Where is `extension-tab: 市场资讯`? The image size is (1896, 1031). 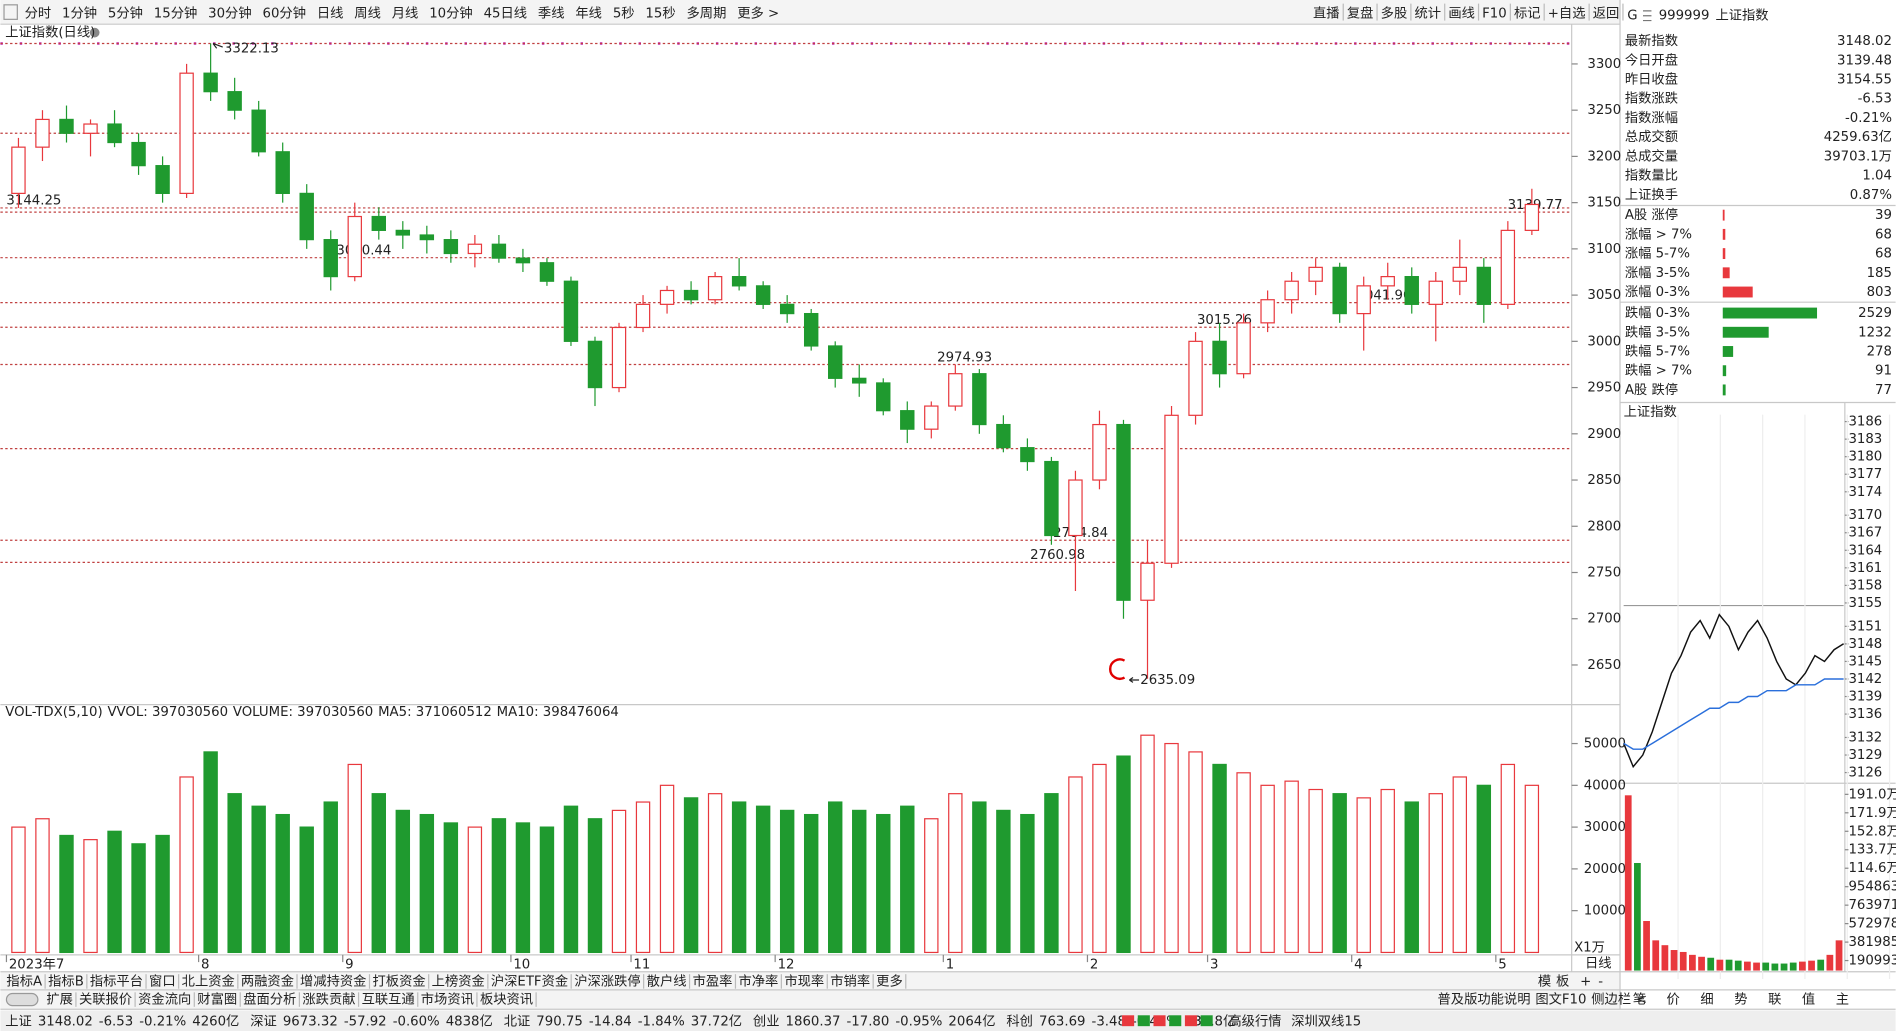
extension-tab: 市场资讯 is located at coordinates (447, 999).